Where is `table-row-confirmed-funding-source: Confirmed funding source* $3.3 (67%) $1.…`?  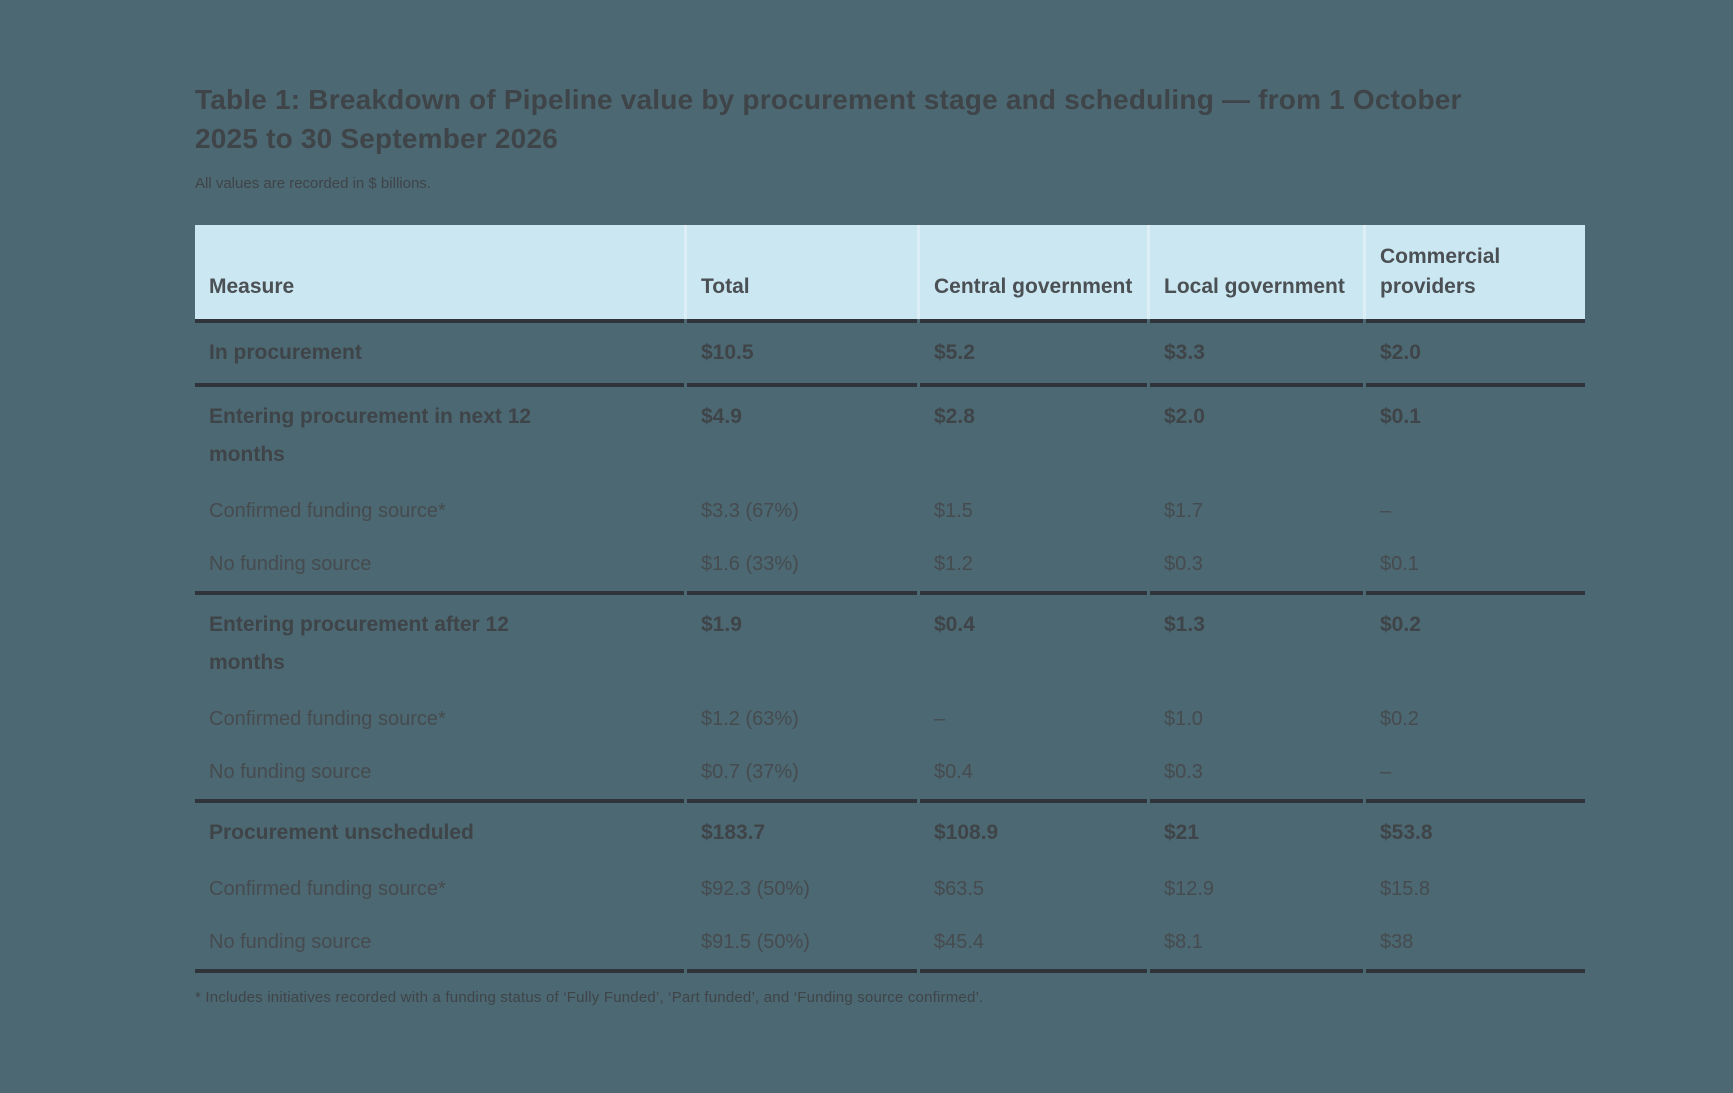 table-row-confirmed-funding-source: Confirmed funding source* $3.3 (67%) $1.… is located at coordinates (890, 511).